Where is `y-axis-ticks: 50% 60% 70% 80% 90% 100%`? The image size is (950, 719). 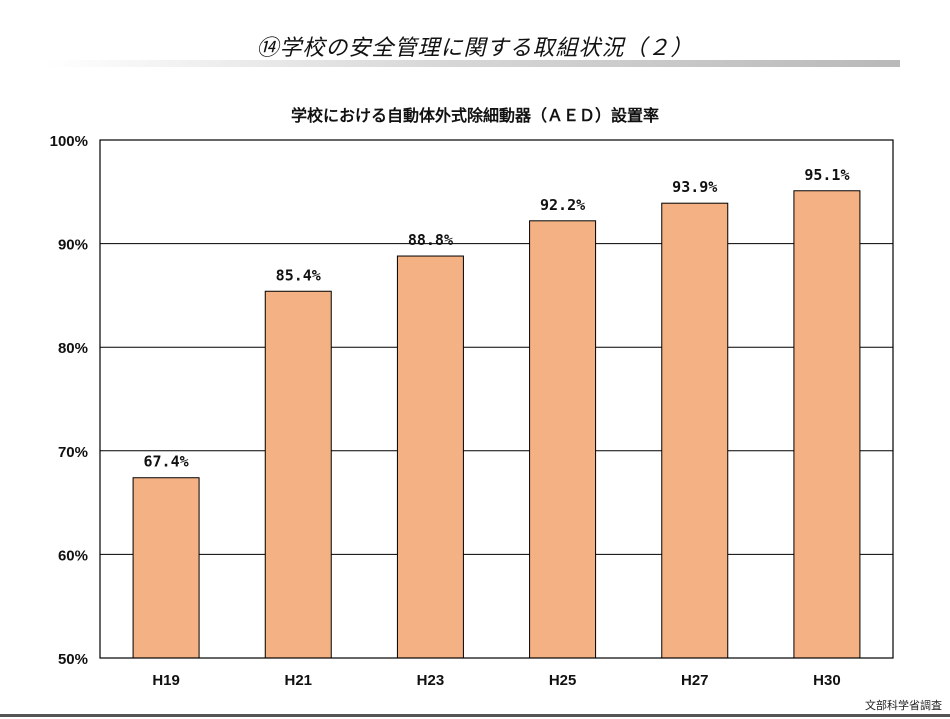
y-axis-ticks: 50% 60% 70% 80% 90% 100% is located at coordinates (69, 400).